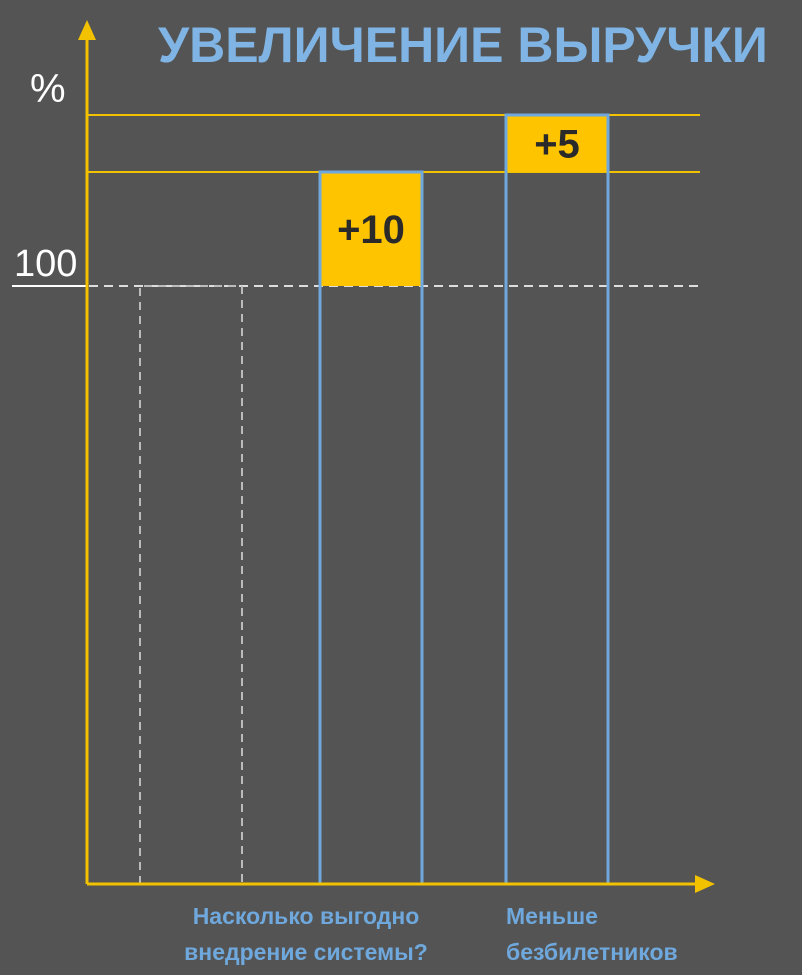 This screenshot has height=975, width=802. What do you see at coordinates (306, 952) in the screenshot?
I see `category-label-1-line-2: внедрение системы?` at bounding box center [306, 952].